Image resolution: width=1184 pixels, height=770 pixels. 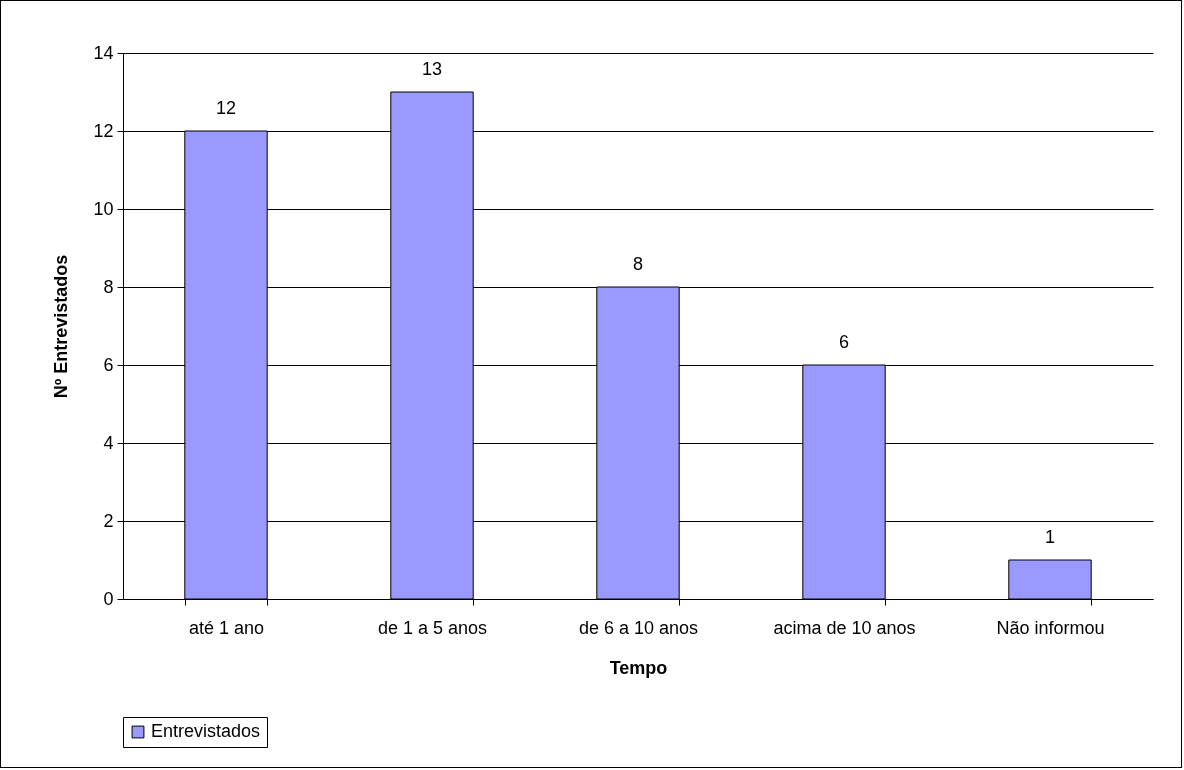 What do you see at coordinates (103, 130) in the screenshot?
I see `y-tick-label: 12` at bounding box center [103, 130].